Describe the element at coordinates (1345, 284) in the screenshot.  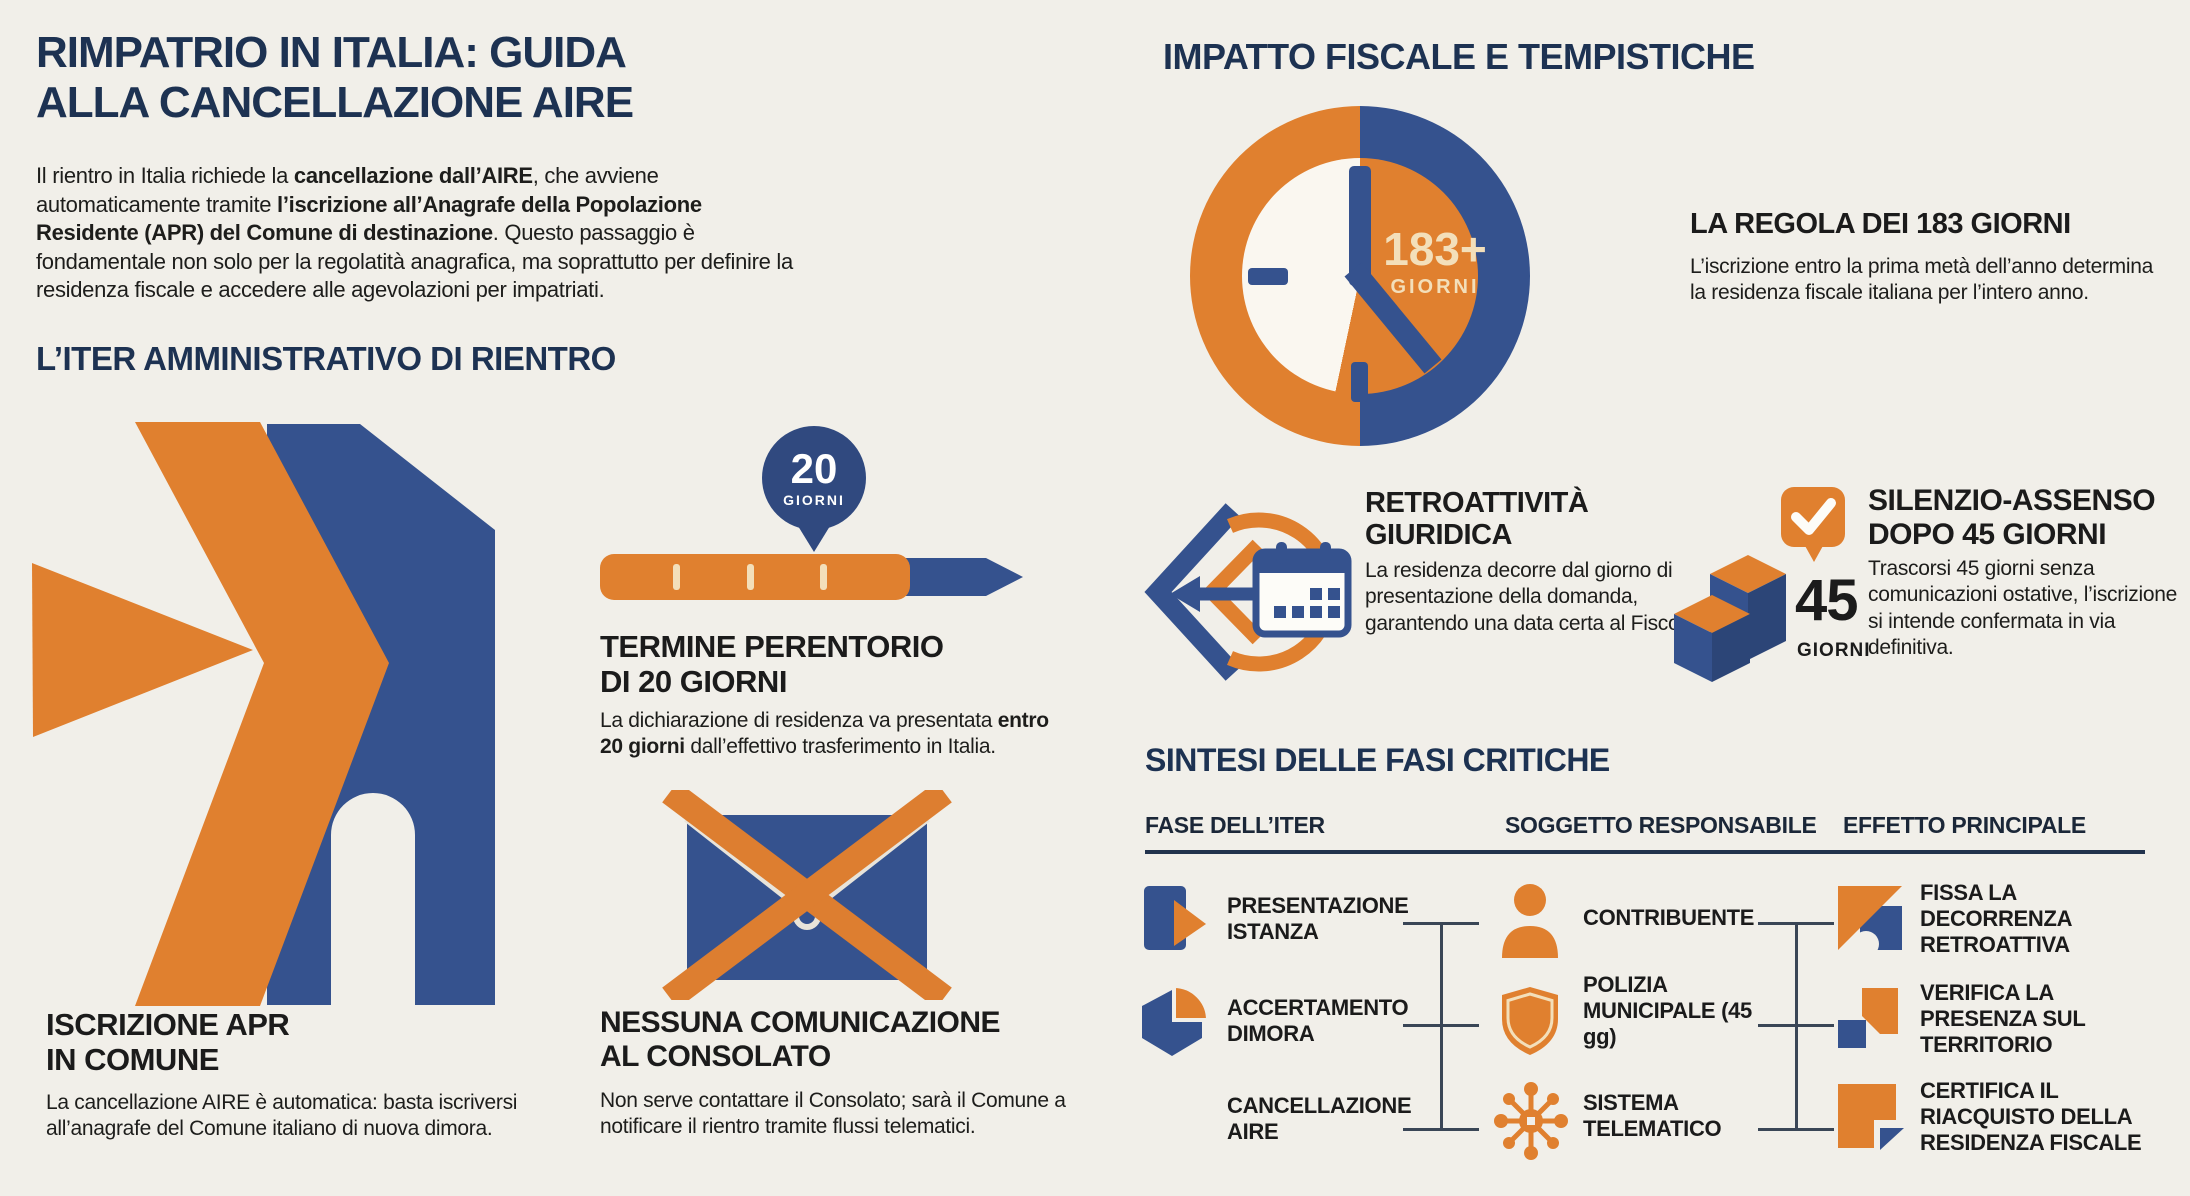
I see `clock-hands` at that location.